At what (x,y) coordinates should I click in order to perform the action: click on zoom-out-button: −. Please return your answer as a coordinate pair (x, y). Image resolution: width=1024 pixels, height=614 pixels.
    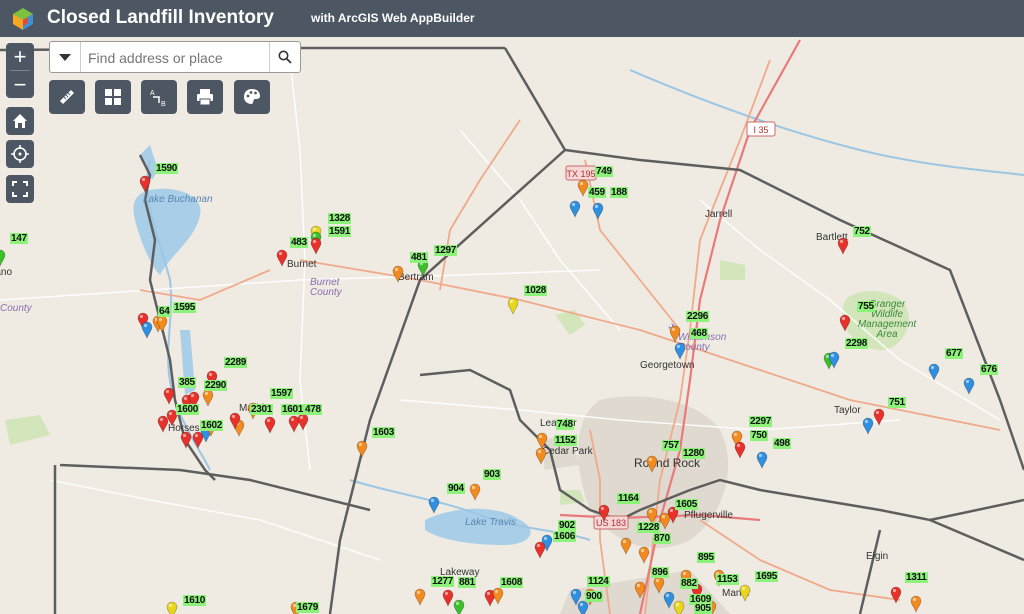
    Looking at the image, I should click on (20, 84).